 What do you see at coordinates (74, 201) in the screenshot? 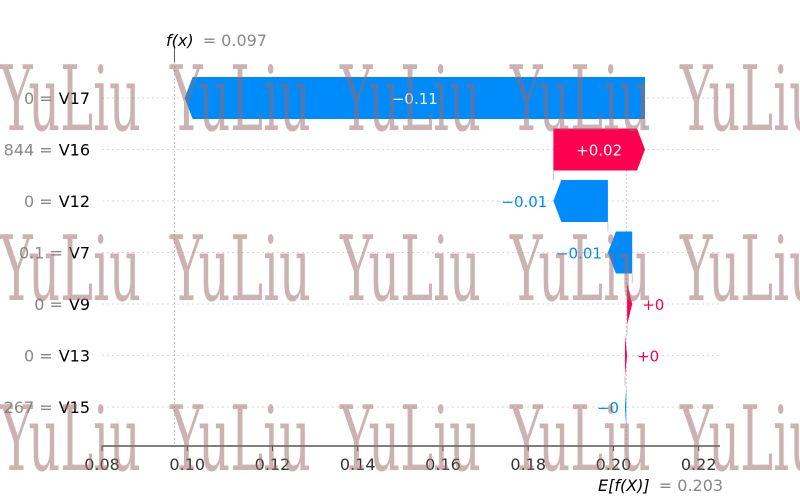
I see `feature-name: V12` at bounding box center [74, 201].